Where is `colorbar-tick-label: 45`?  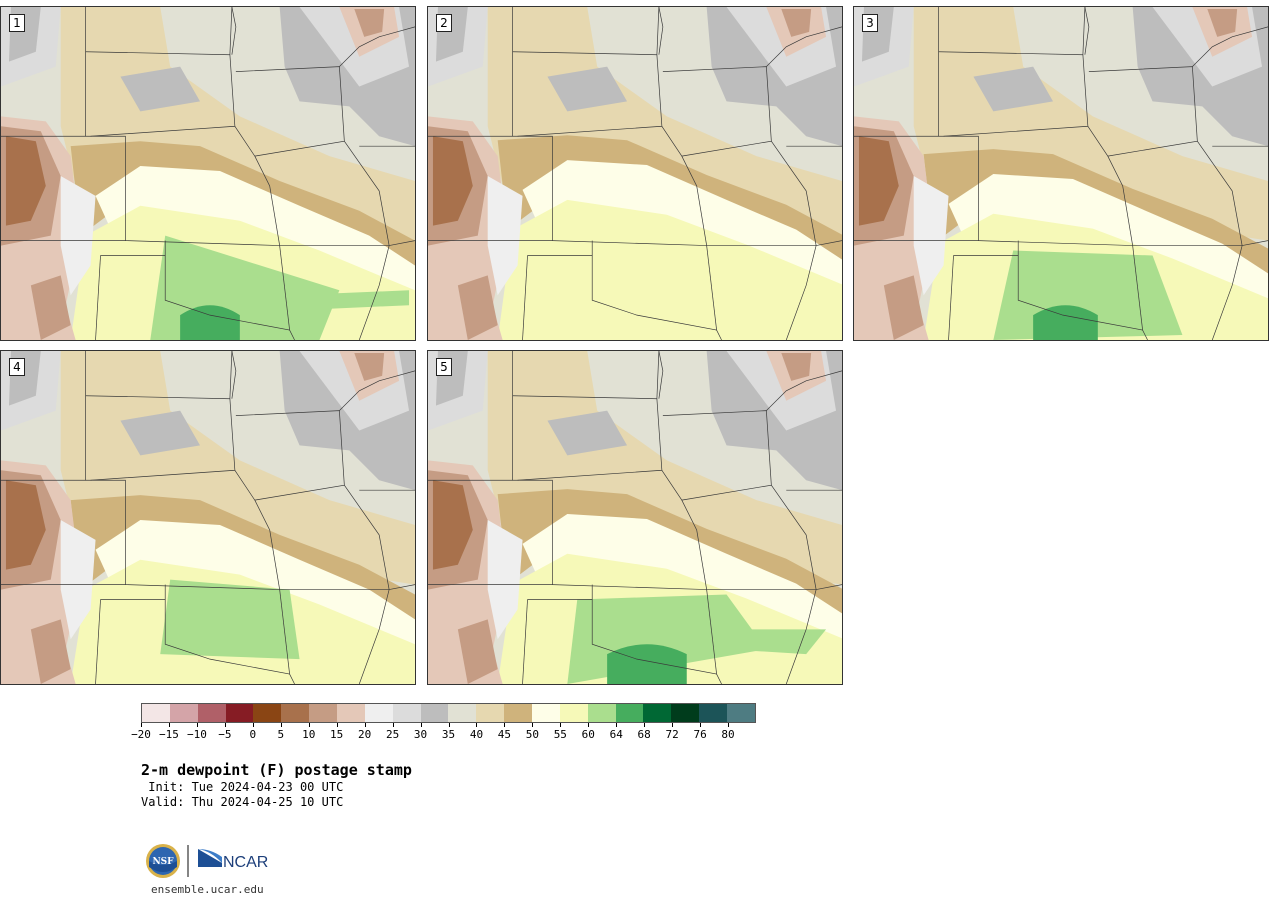 colorbar-tick-label: 45 is located at coordinates (504, 734).